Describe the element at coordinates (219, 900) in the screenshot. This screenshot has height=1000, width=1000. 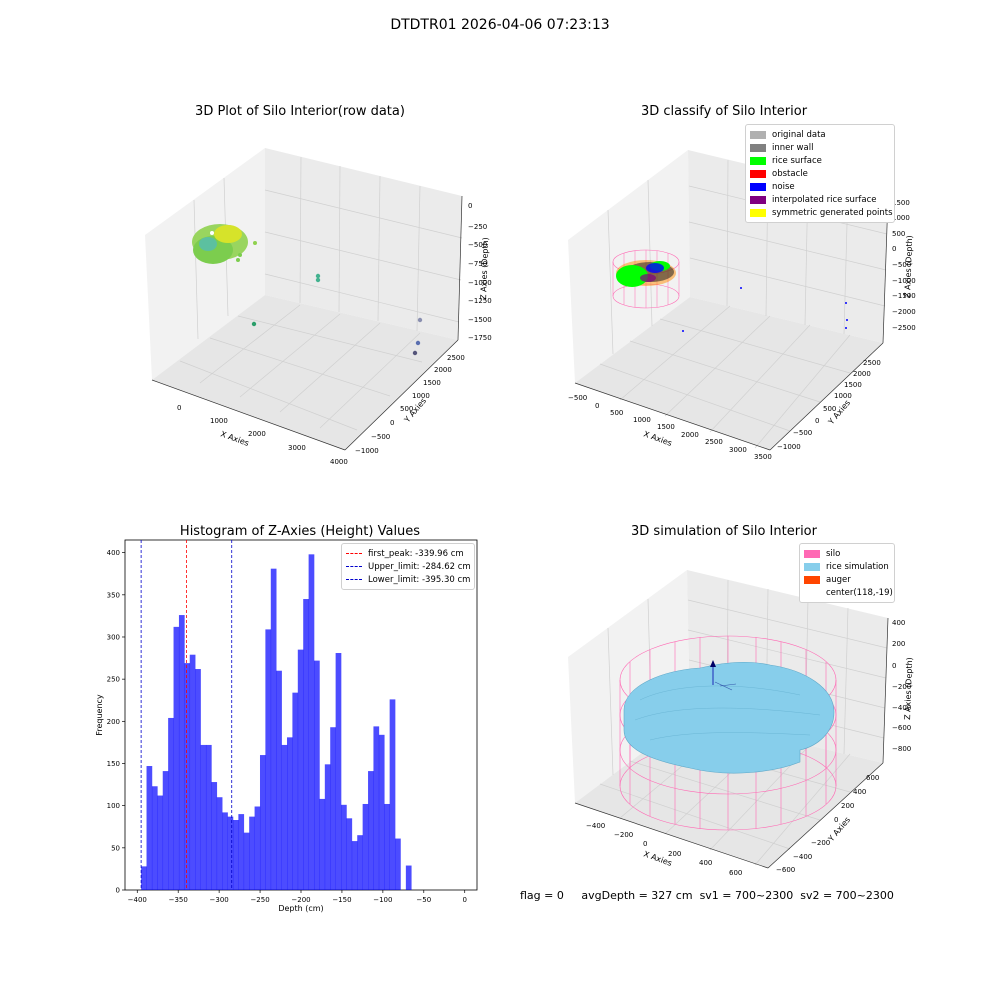
I see `histogram-x-tick-label: −300` at that location.